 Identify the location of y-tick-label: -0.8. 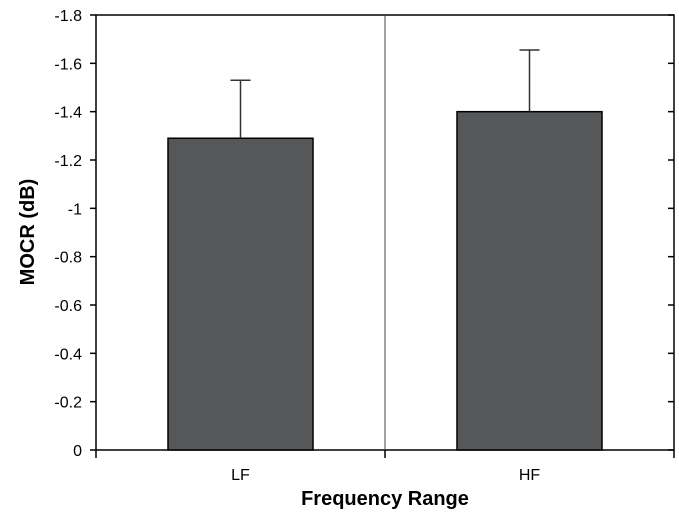
(68, 258).